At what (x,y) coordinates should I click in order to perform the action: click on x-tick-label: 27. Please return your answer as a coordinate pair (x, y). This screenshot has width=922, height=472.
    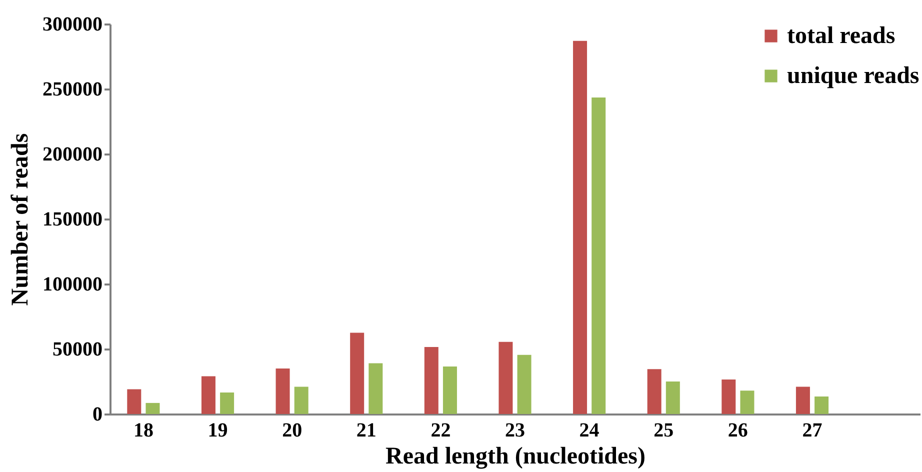
    Looking at the image, I should click on (812, 431).